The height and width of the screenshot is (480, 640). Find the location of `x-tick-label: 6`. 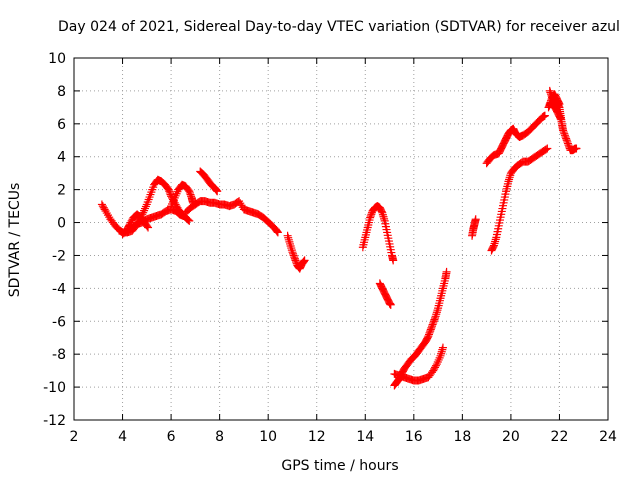

x-tick-label: 6 is located at coordinates (171, 437).